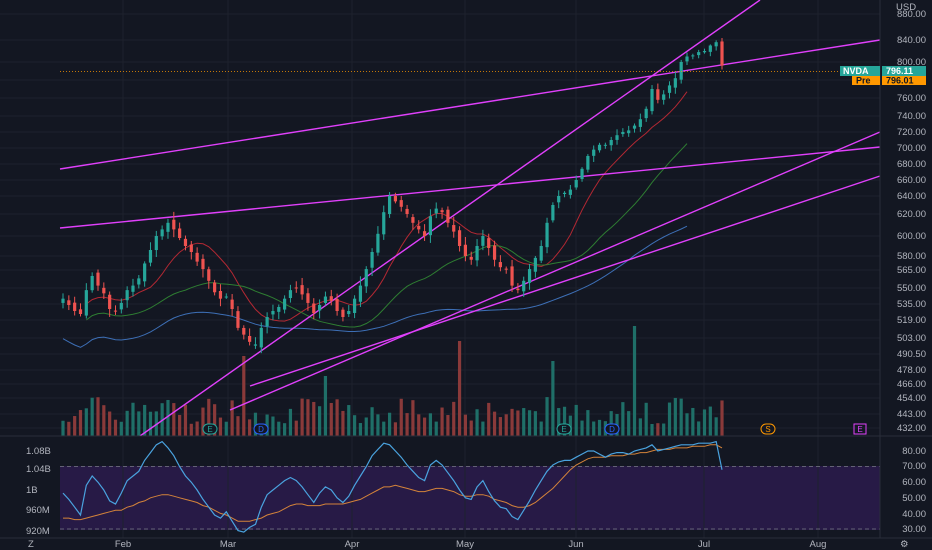  What do you see at coordinates (911, 288) in the screenshot?
I see `price-tick-label: 550.00` at bounding box center [911, 288].